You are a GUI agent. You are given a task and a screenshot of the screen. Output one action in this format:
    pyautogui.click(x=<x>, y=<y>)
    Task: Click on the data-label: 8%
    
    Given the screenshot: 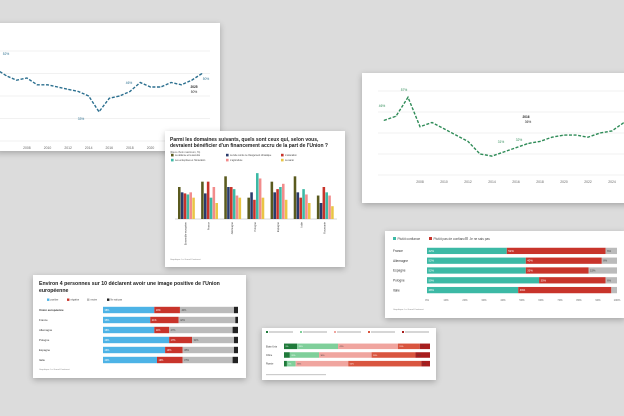 What is the action you would take?
    pyautogui.click(x=605, y=261)
    